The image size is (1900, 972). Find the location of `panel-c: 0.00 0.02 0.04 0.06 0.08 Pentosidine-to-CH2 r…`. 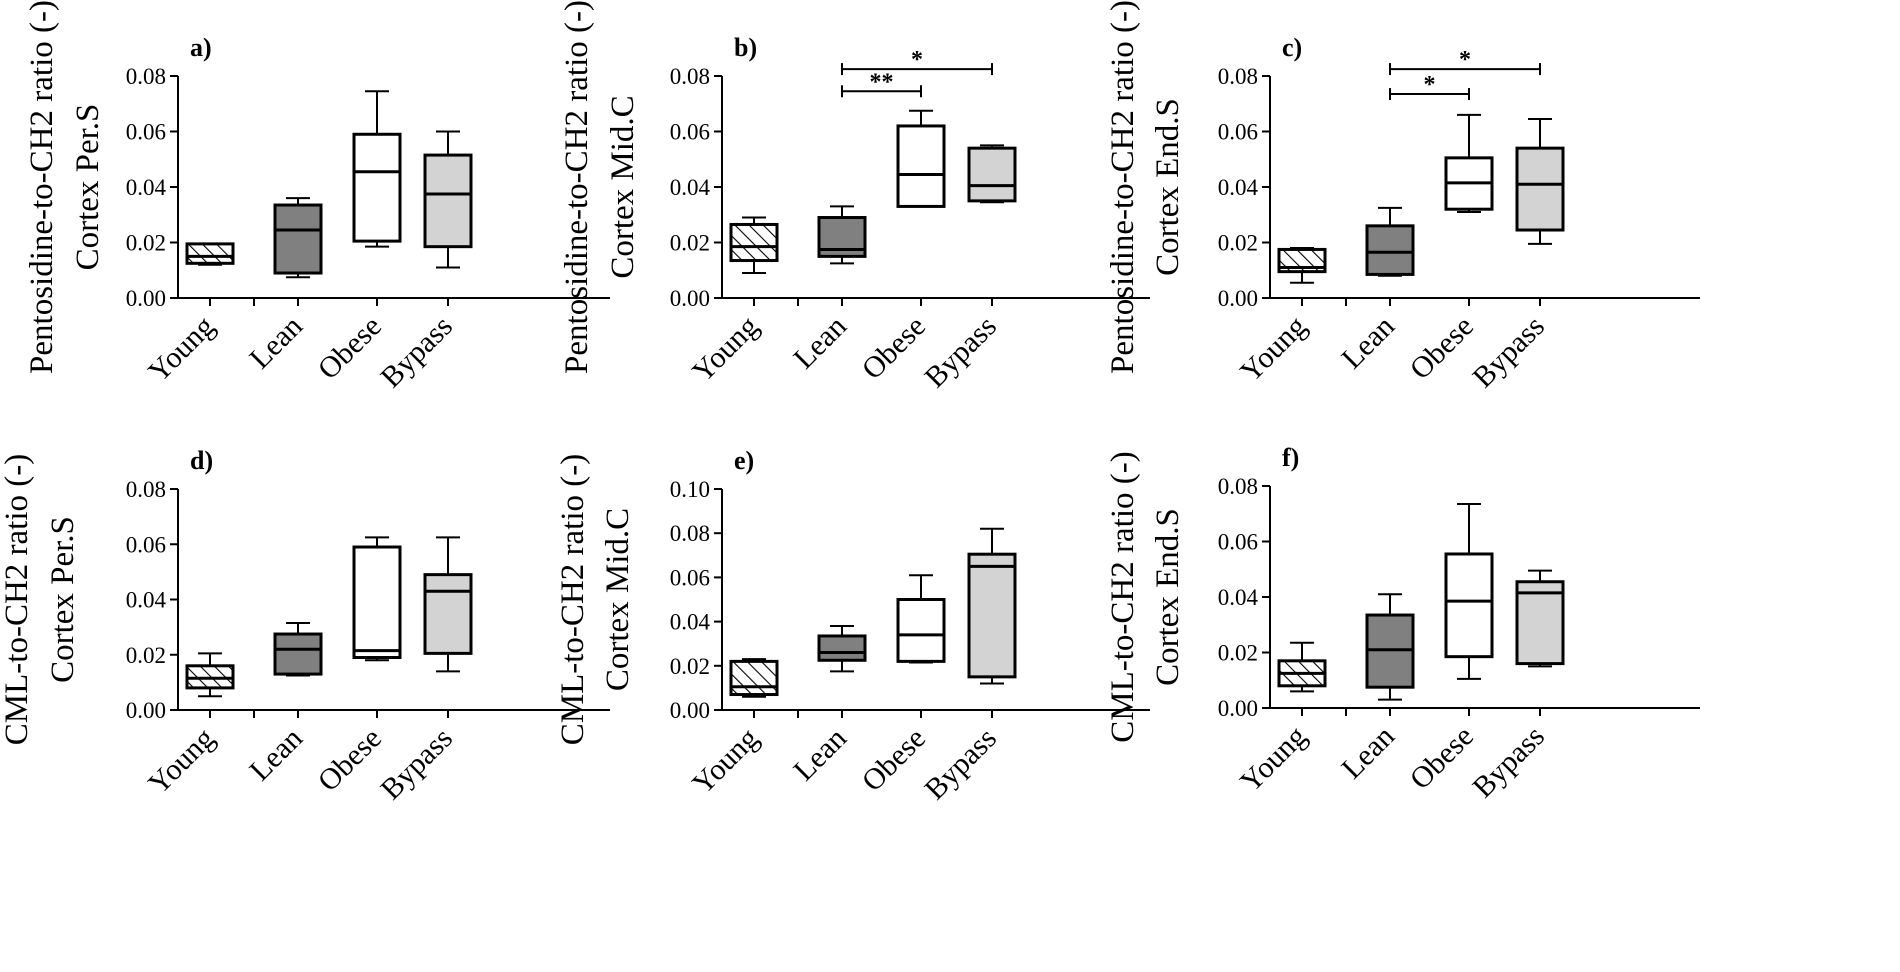

panel-c: 0.00 0.02 0.04 0.06 0.08 Pentosidine-to-CH2 r… is located at coordinates (1402, 197).